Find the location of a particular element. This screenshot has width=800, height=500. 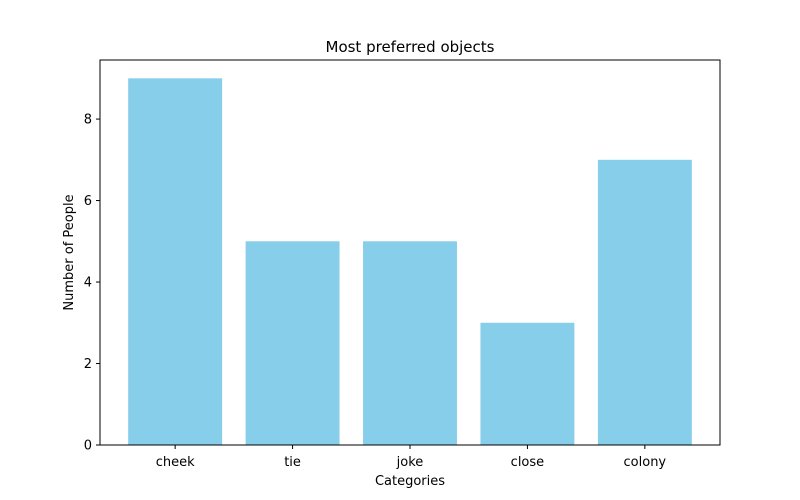

y-tick-label: 4 is located at coordinates (88, 283).